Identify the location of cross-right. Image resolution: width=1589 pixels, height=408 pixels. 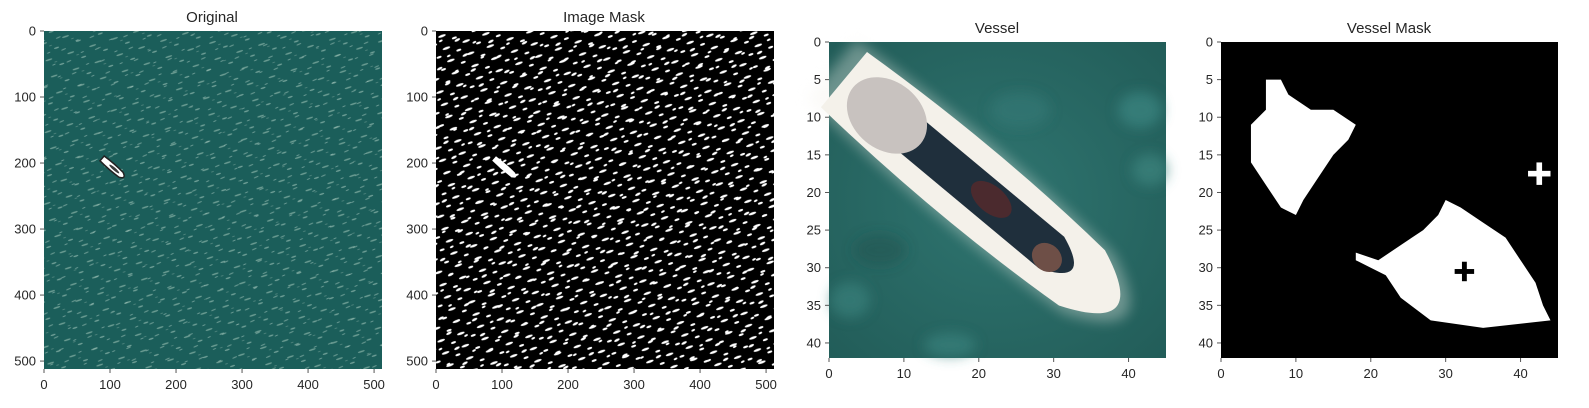
(1539, 173).